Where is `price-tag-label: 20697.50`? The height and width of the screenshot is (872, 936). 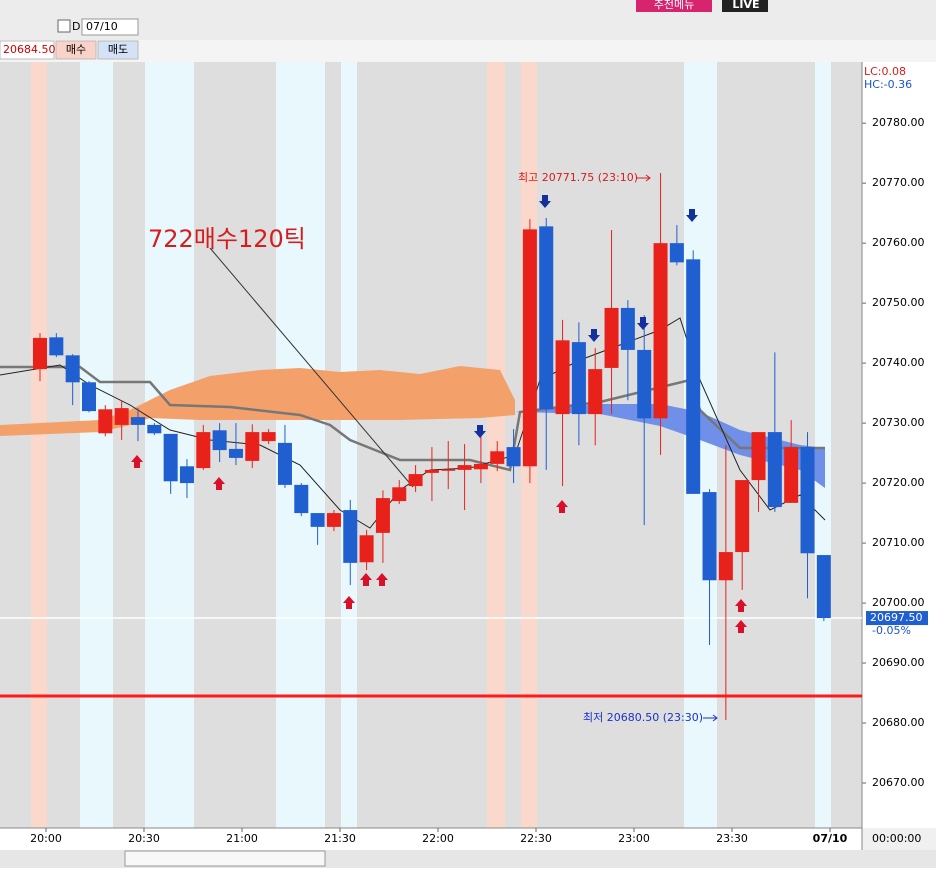 price-tag-label: 20697.50 is located at coordinates (896, 617).